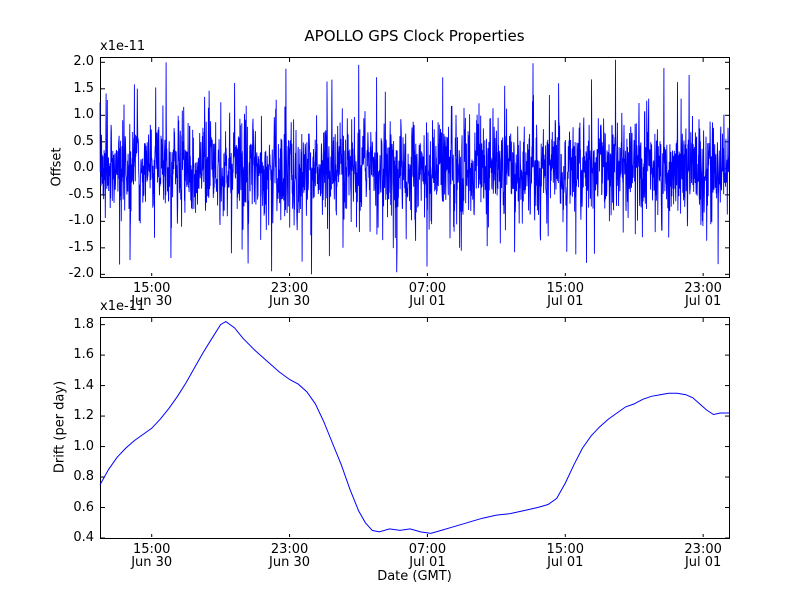 The height and width of the screenshot is (600, 800). I want to click on drift-ytick-label: 1.6, so click(83, 355).